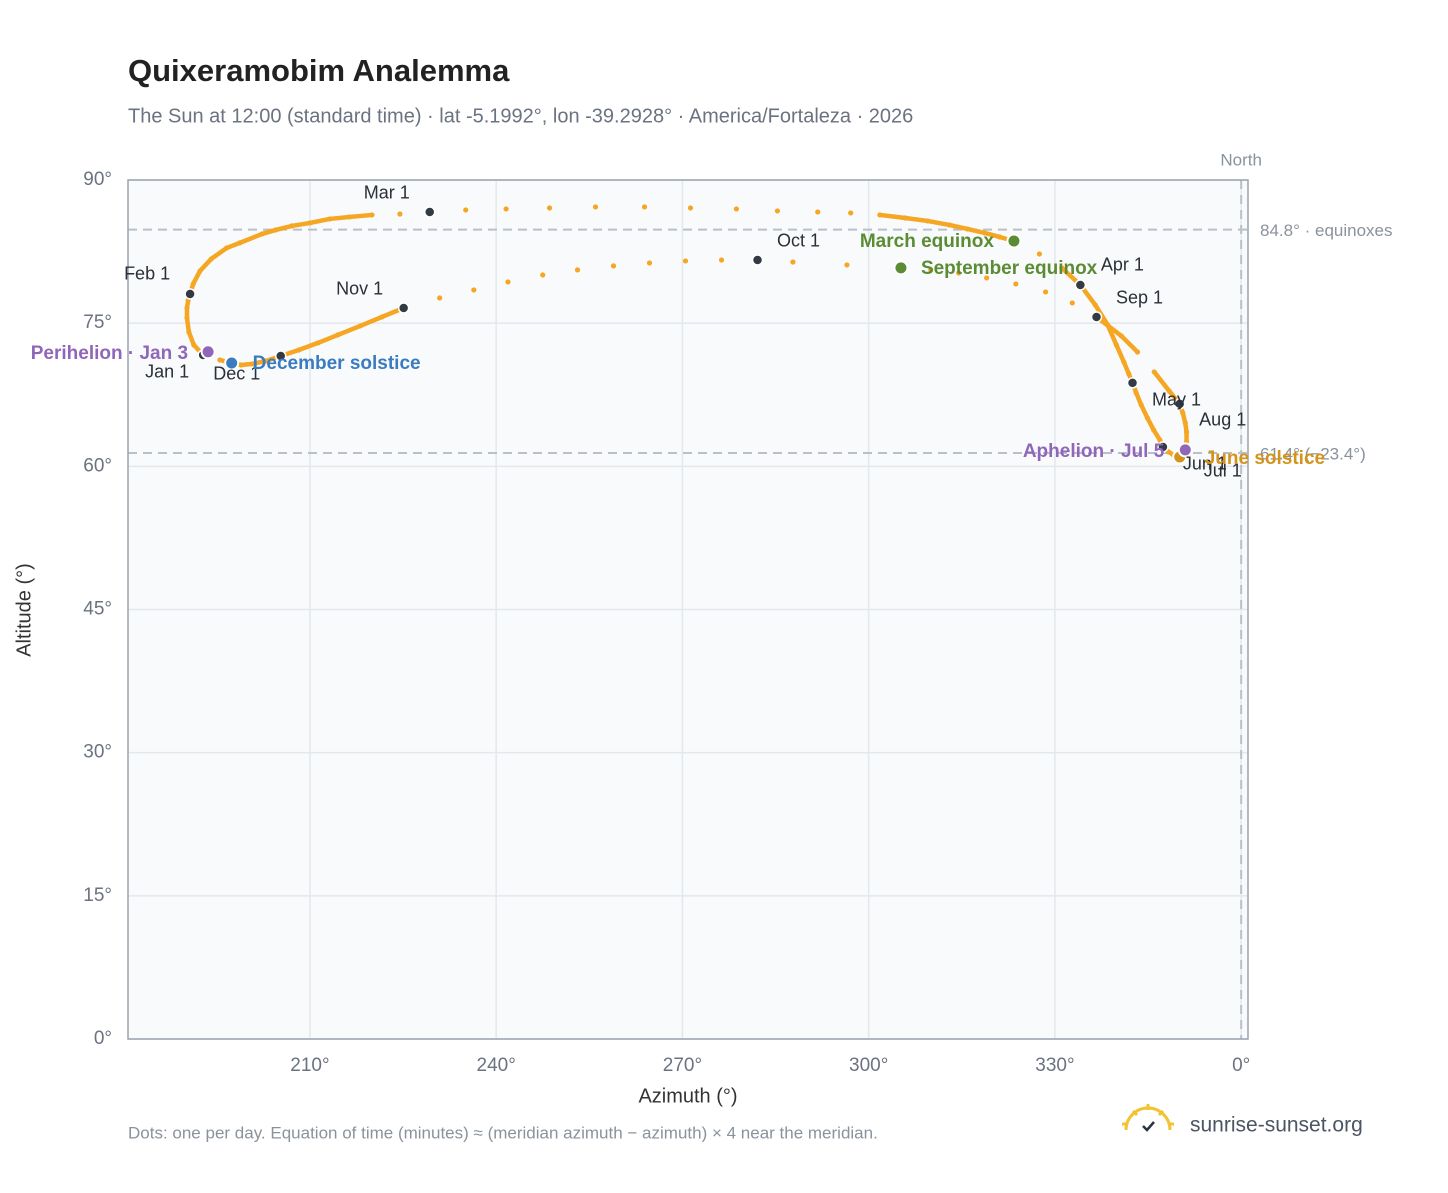 The image size is (1448, 1193). Describe the element at coordinates (682, 1065) in the screenshot. I see `x-tick-label: 270°` at that location.